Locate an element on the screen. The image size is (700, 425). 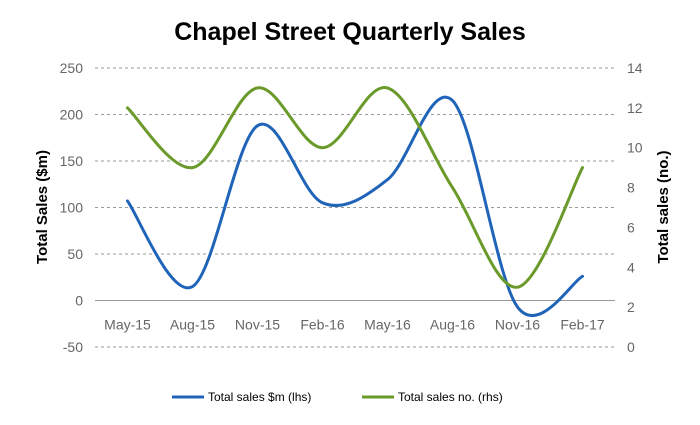
right-tick-label: 14 is located at coordinates (635, 68).